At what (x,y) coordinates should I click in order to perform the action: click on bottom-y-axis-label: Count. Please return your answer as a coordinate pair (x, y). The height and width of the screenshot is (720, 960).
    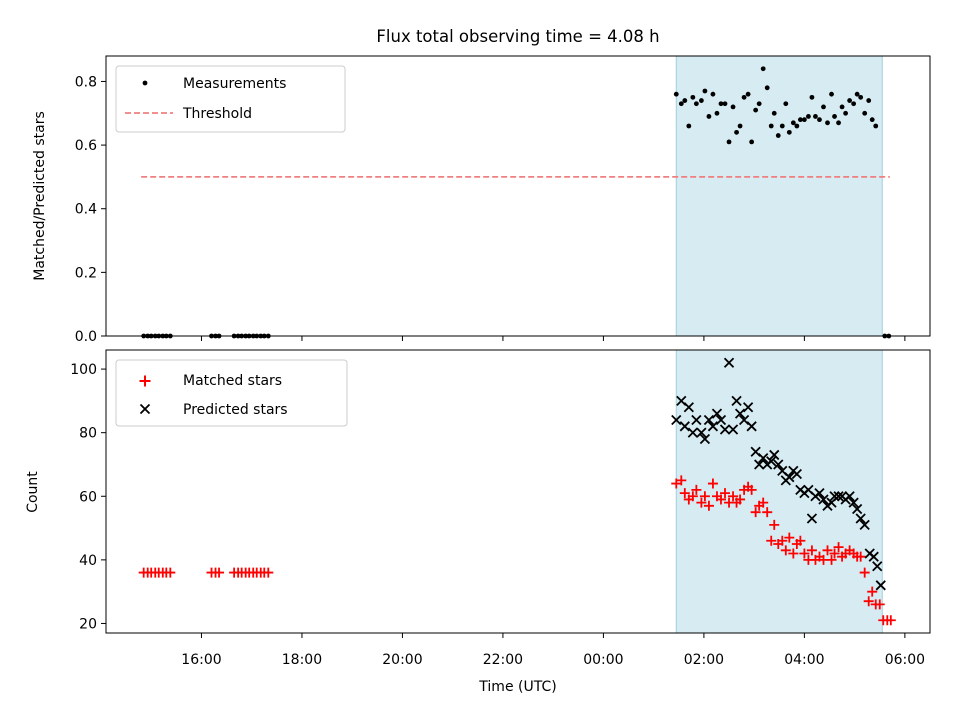
    Looking at the image, I should click on (33, 492).